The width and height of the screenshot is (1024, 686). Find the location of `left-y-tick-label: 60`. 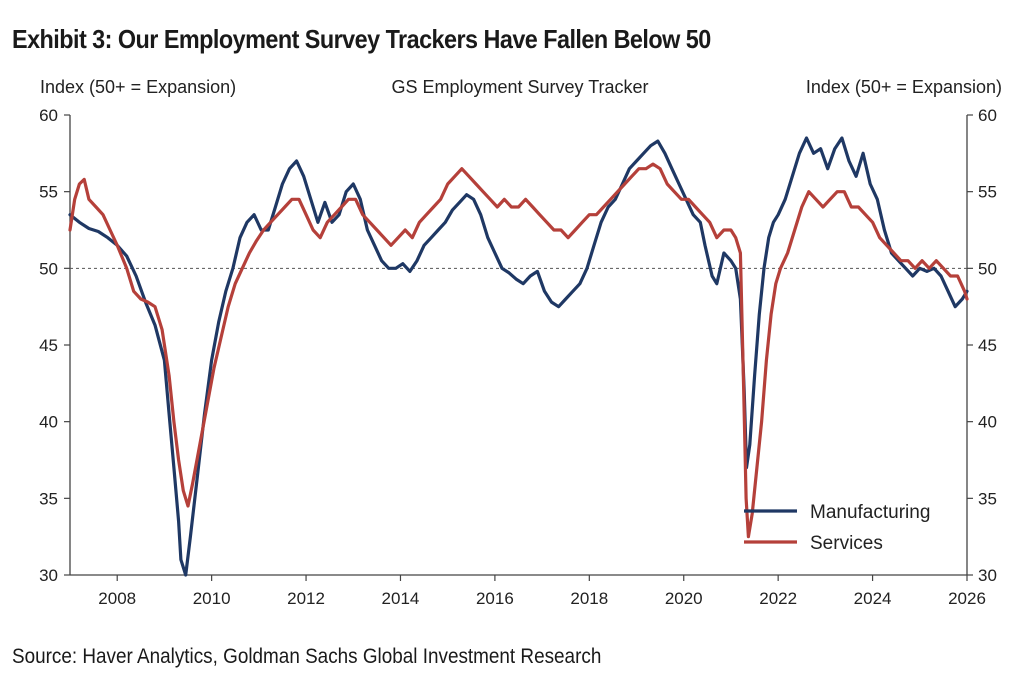

left-y-tick-label: 60 is located at coordinates (48, 115).